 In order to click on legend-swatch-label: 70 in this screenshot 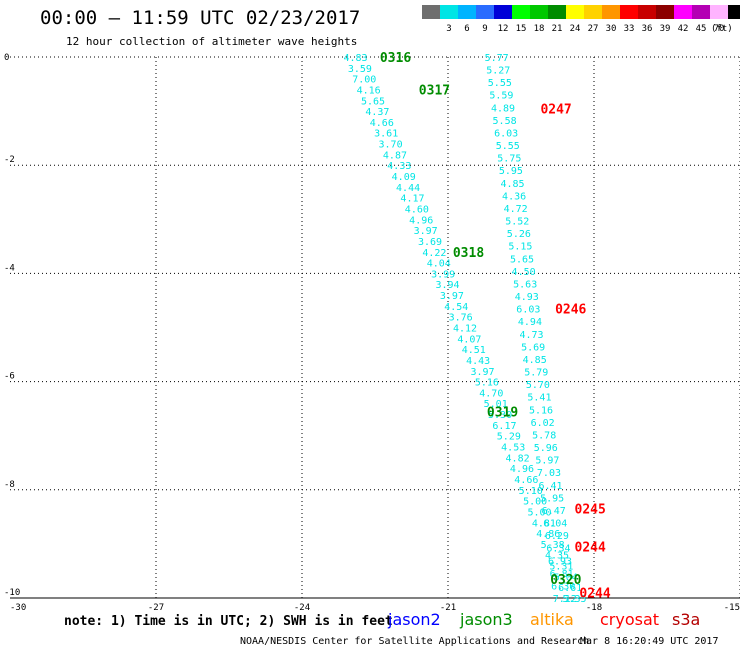, I will do `click(719, 29)`.